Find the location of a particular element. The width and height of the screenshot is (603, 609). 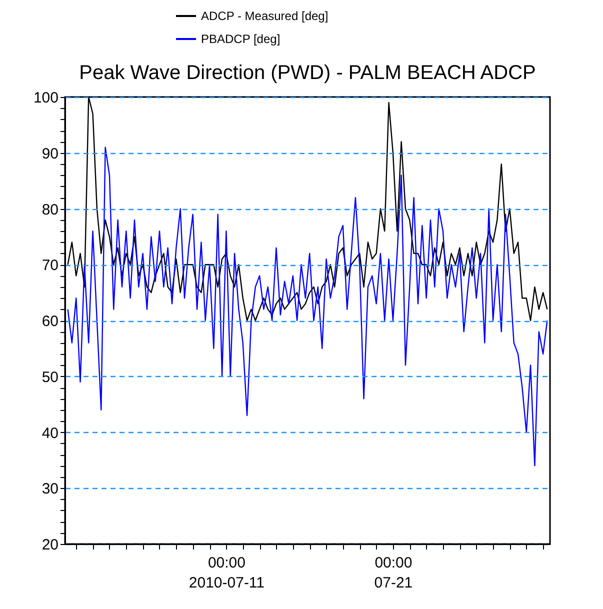

x-tick-label: 00:00 2010-07-11 is located at coordinates (226, 573).